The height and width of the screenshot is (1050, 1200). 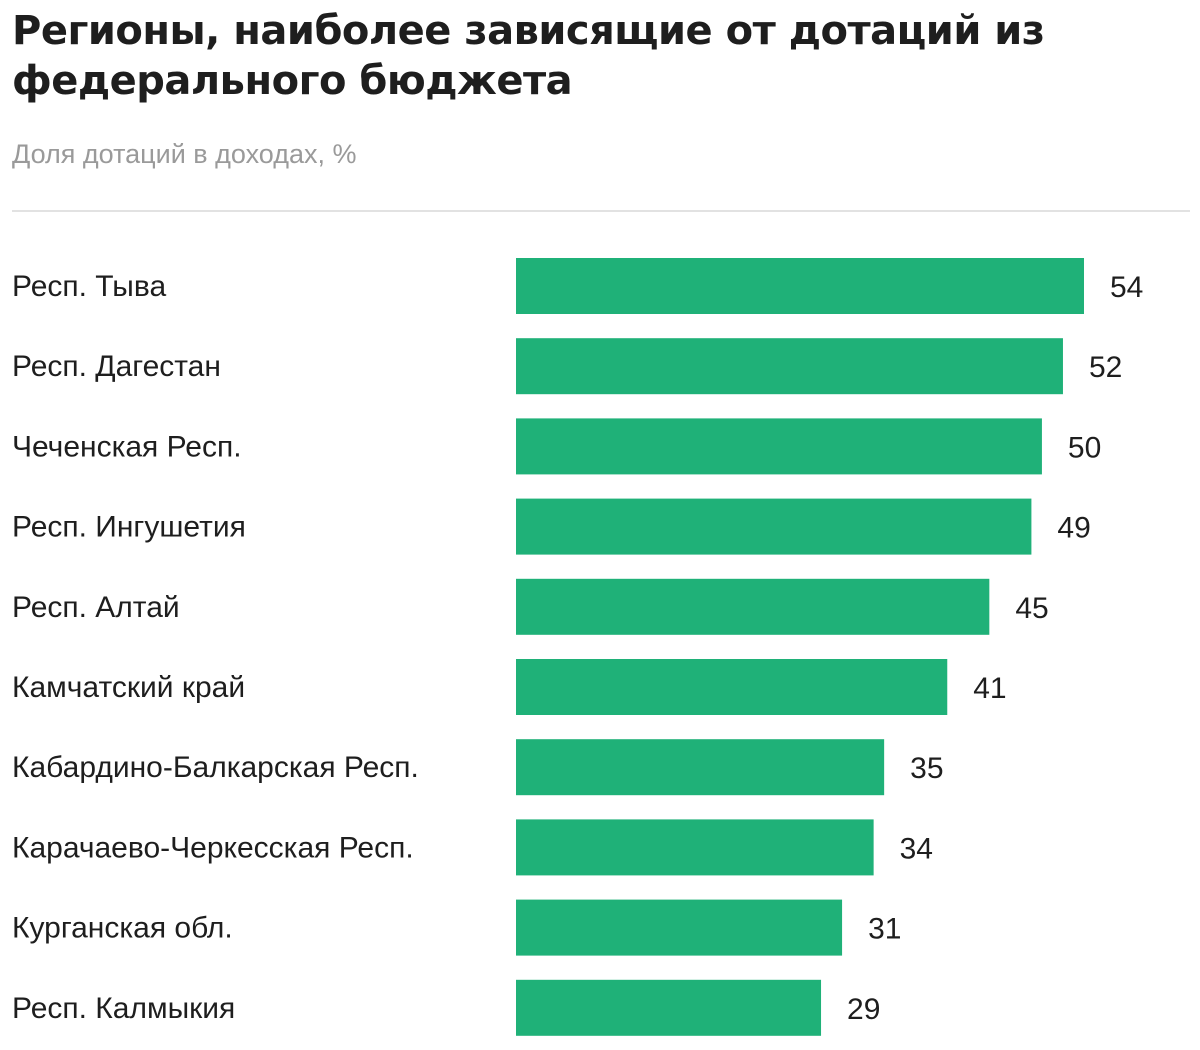 I want to click on category-label: Кабардино-Балкарская Респ., so click(x=215, y=767).